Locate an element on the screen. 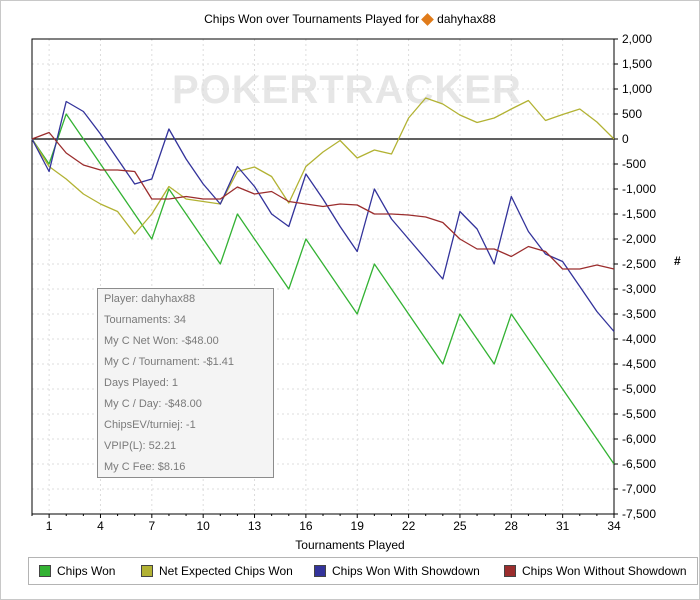  x-tick-label: 13 is located at coordinates (255, 526).